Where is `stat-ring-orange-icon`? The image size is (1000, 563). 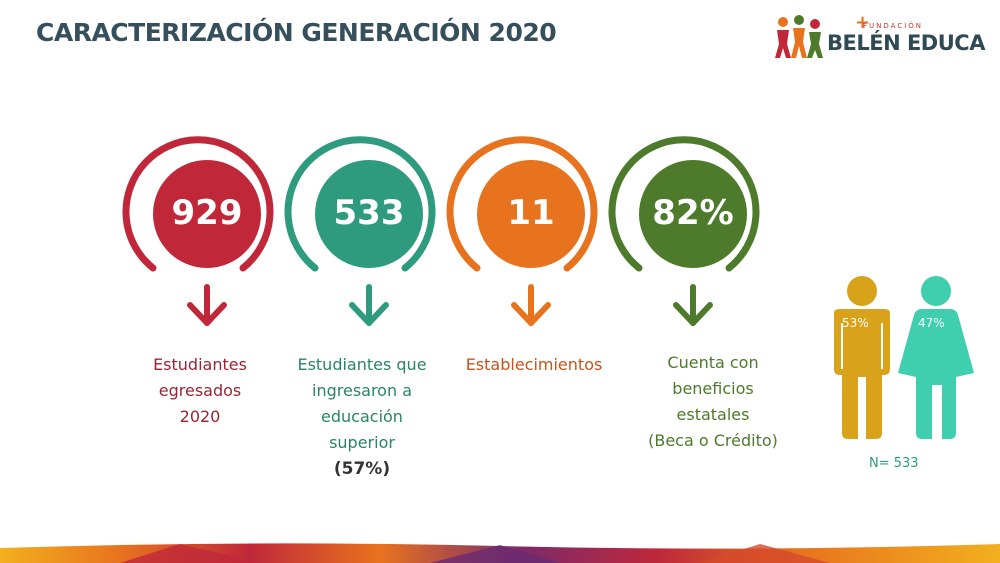
stat-ring-orange-icon is located at coordinates (522, 231).